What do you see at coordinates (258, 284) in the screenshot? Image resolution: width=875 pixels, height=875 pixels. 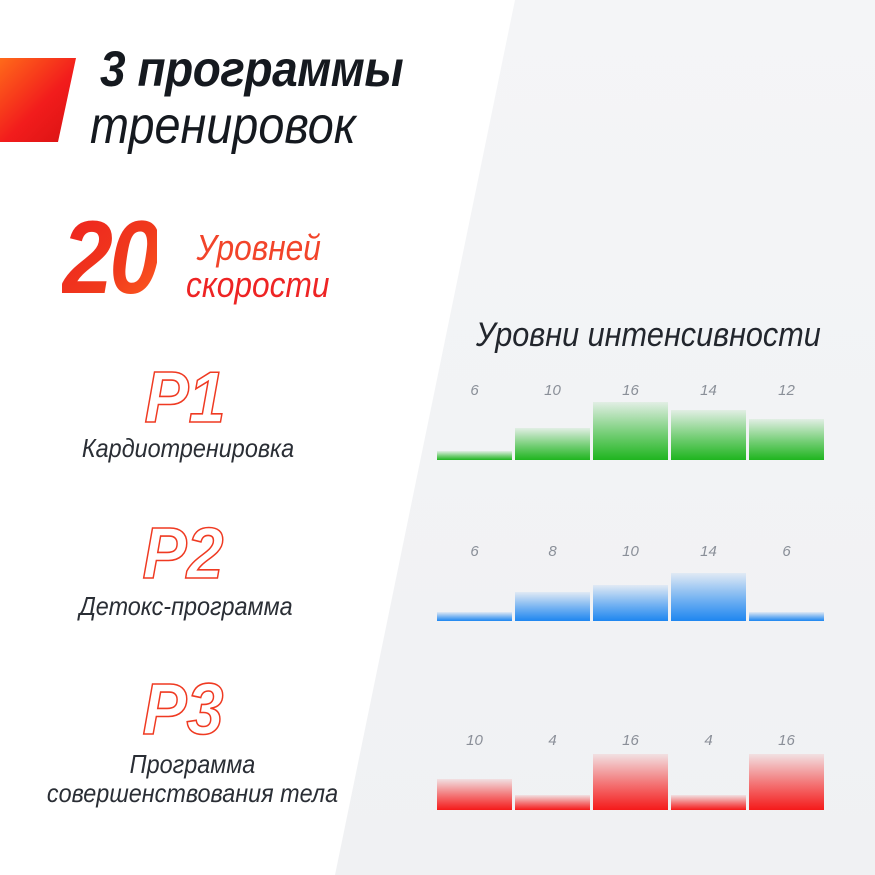 I see `speed-label-line2: скорости` at bounding box center [258, 284].